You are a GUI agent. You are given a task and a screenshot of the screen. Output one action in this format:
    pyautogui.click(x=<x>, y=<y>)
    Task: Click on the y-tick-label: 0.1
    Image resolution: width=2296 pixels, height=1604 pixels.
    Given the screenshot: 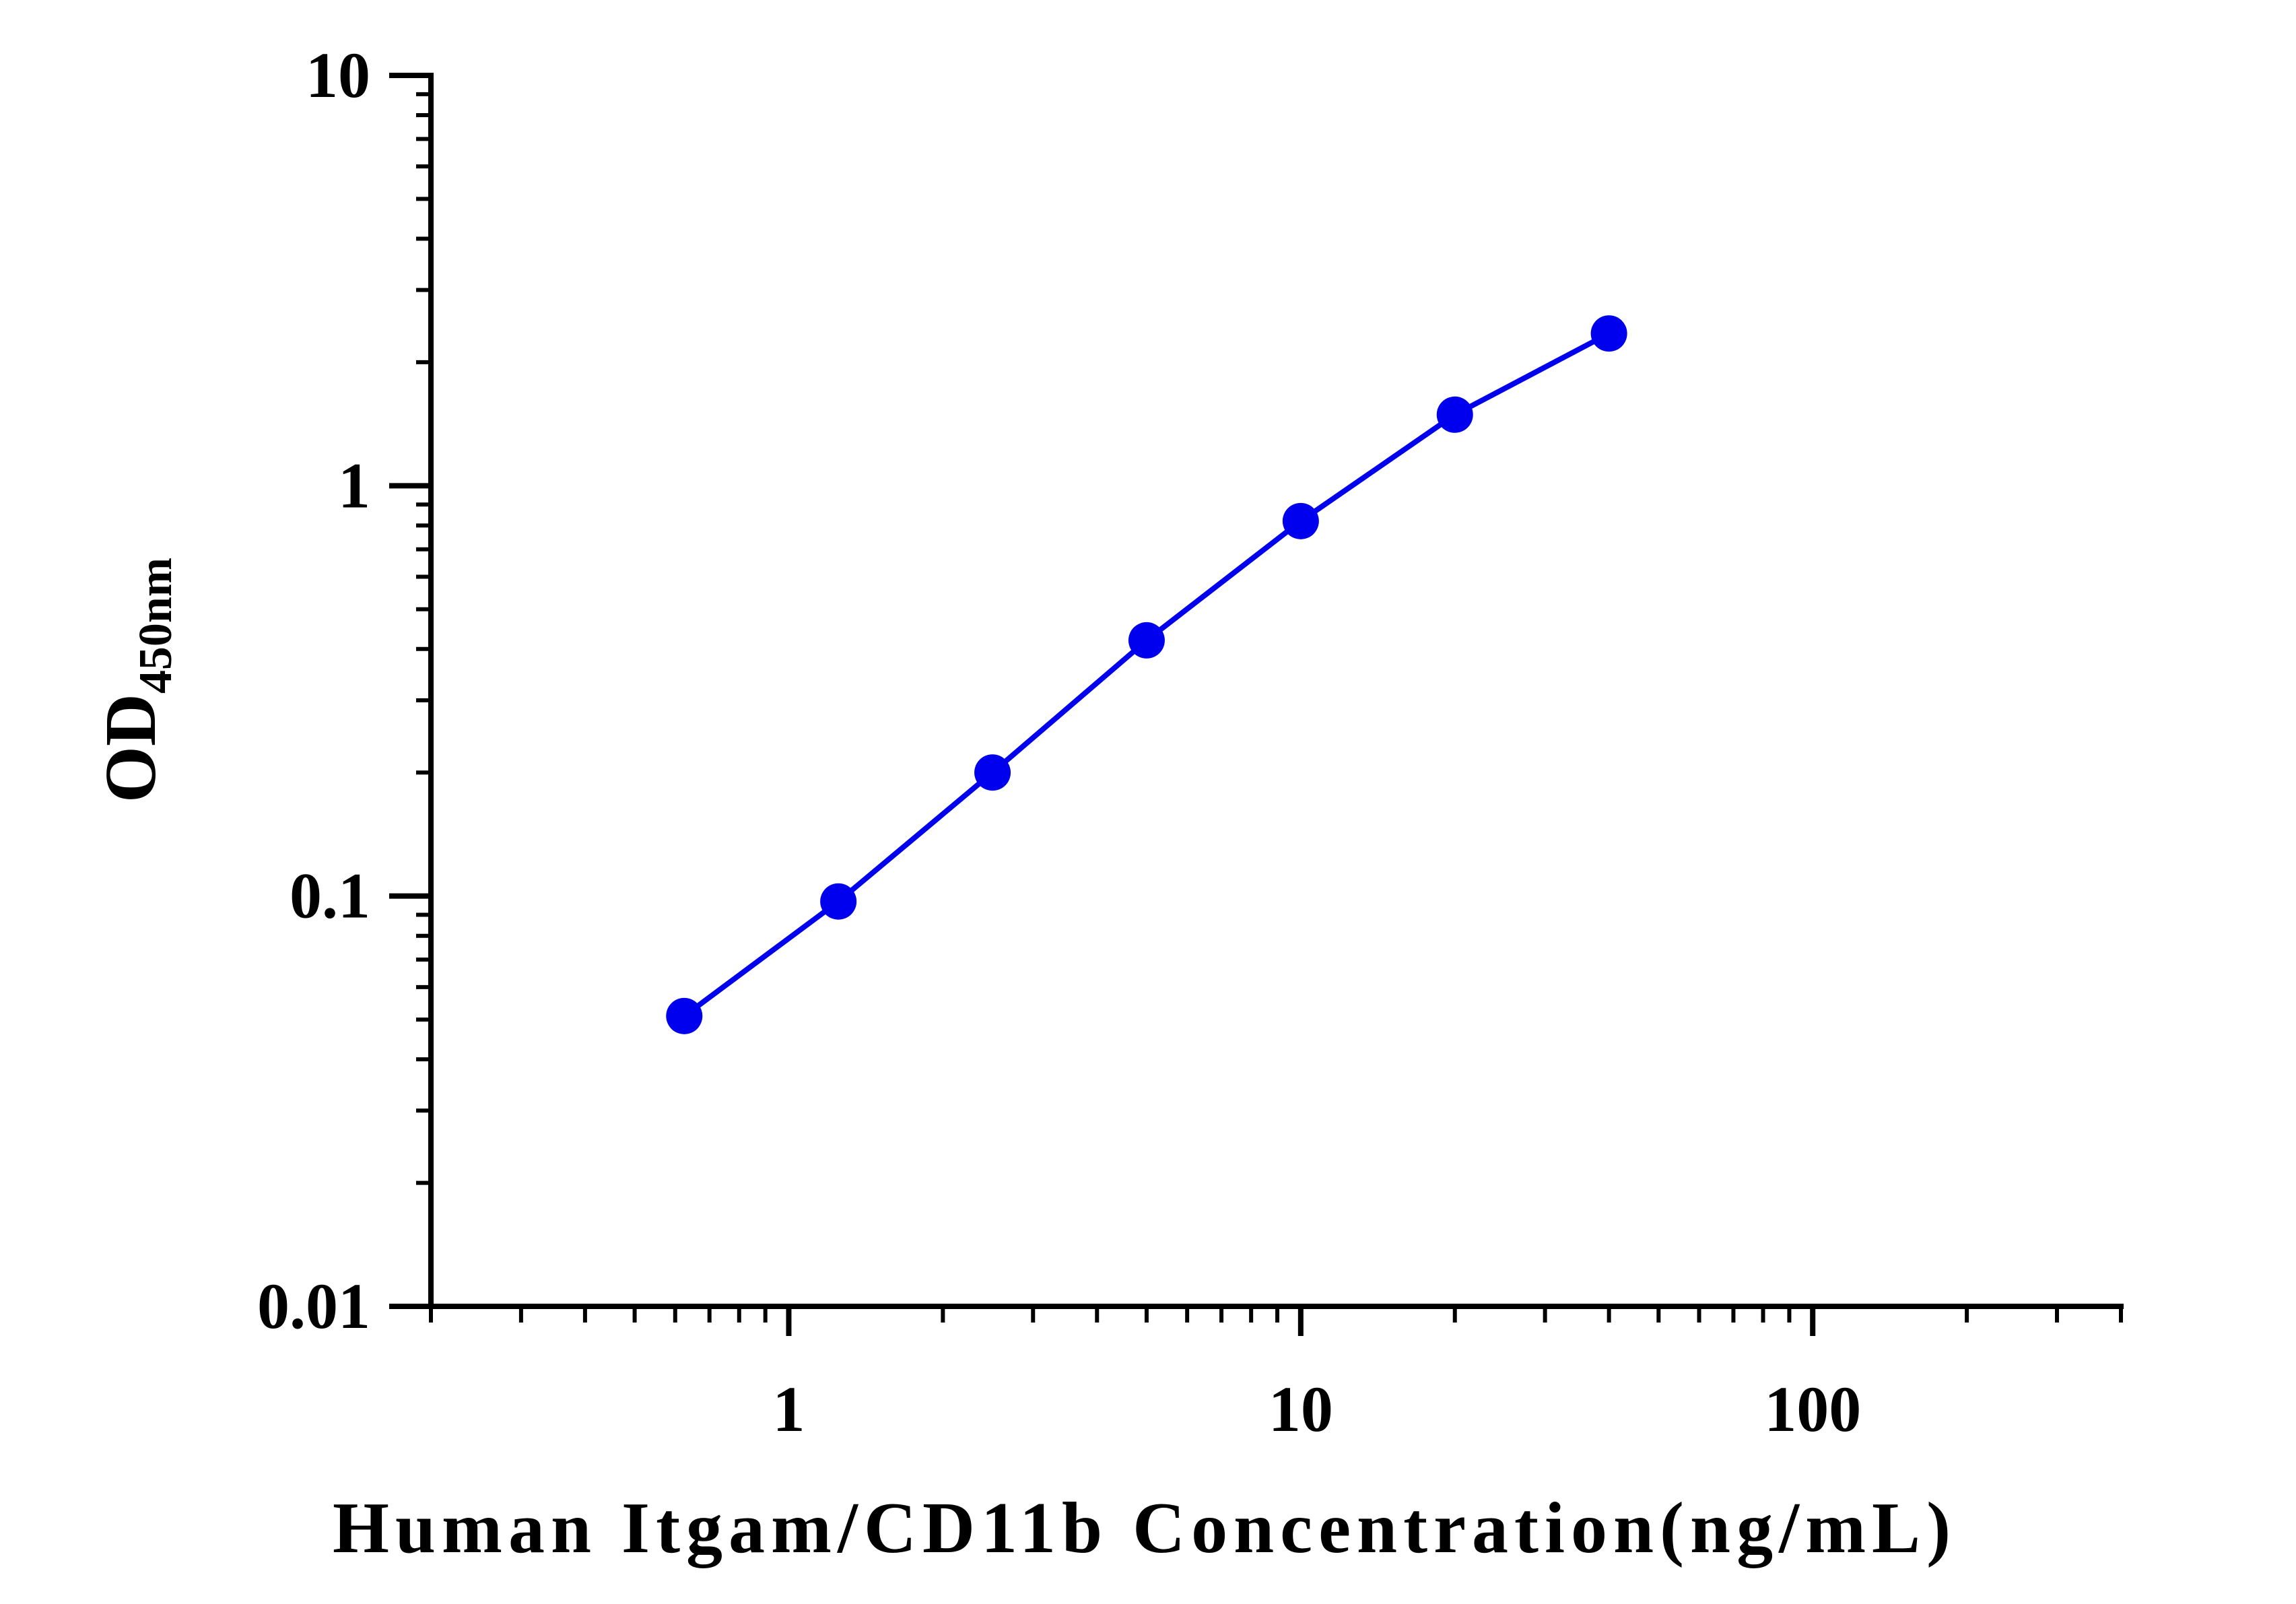 What is the action you would take?
    pyautogui.click(x=330, y=896)
    